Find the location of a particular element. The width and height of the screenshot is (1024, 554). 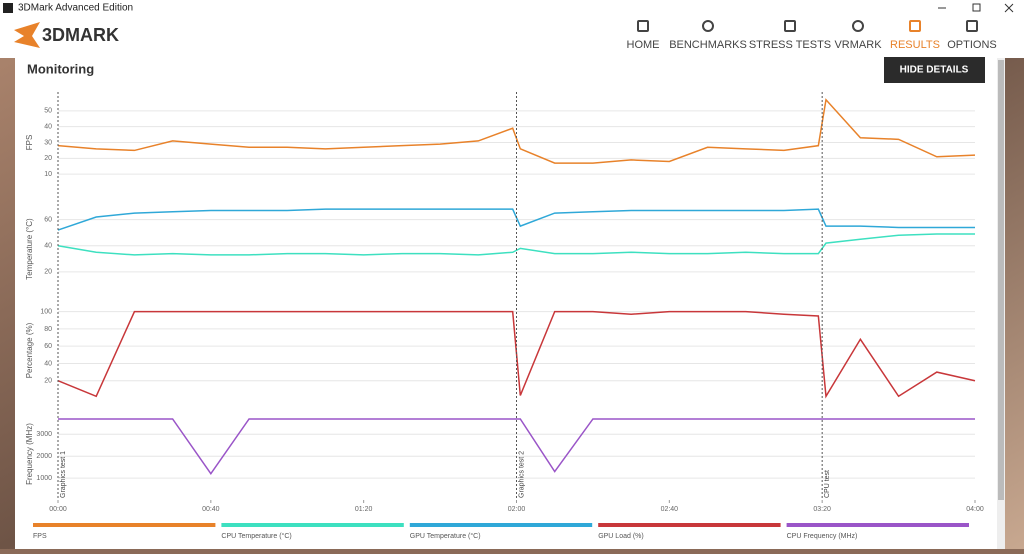

nav-item: HOME is located at coordinates (643, 45).